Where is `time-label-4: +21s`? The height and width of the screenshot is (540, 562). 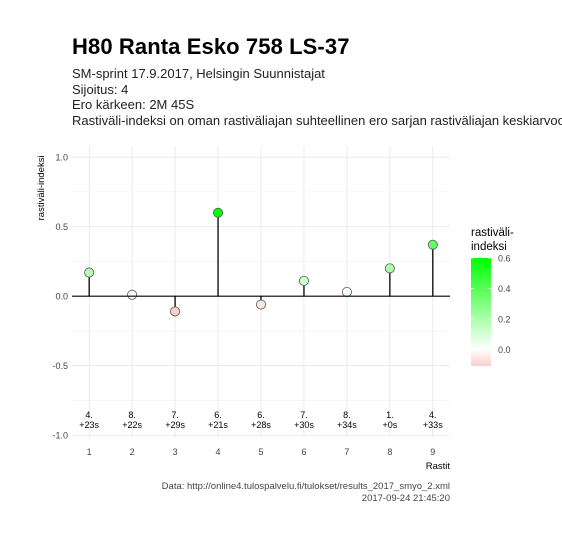
time-label-4: +21s is located at coordinates (218, 425).